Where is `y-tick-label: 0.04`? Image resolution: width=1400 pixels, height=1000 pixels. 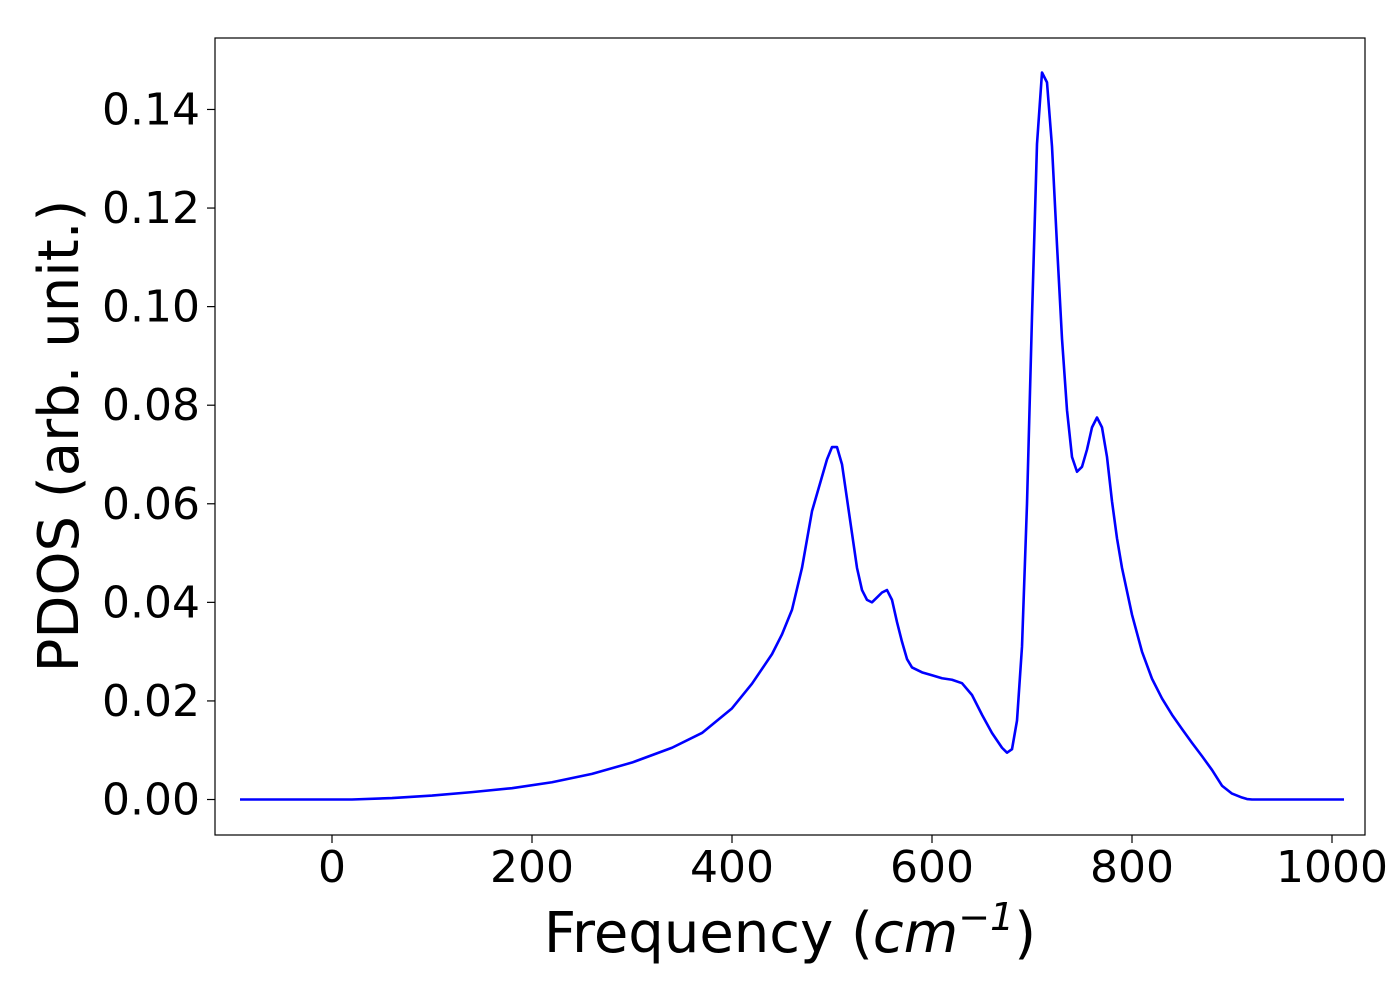
y-tick-label: 0.04 is located at coordinates (151, 602).